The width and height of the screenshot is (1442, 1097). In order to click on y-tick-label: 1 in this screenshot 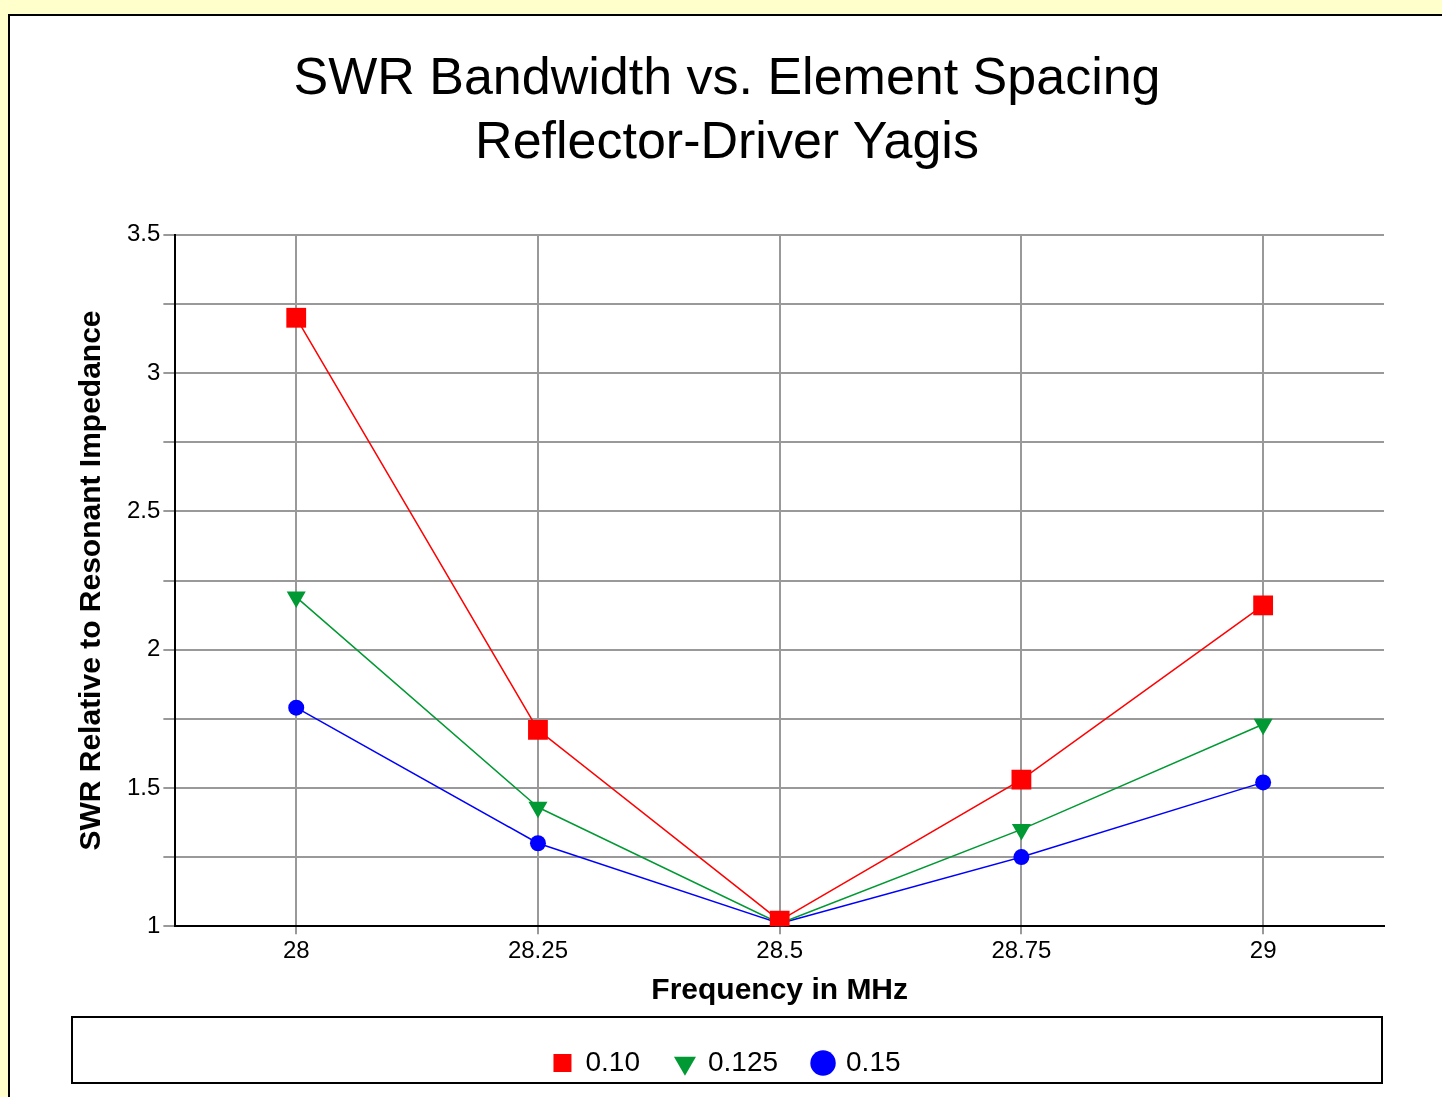, I will do `click(154, 924)`.